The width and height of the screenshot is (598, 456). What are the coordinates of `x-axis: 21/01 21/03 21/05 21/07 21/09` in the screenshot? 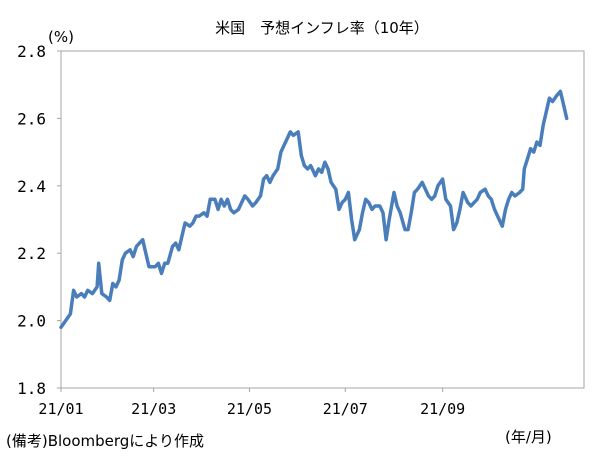 It's located at (251, 403).